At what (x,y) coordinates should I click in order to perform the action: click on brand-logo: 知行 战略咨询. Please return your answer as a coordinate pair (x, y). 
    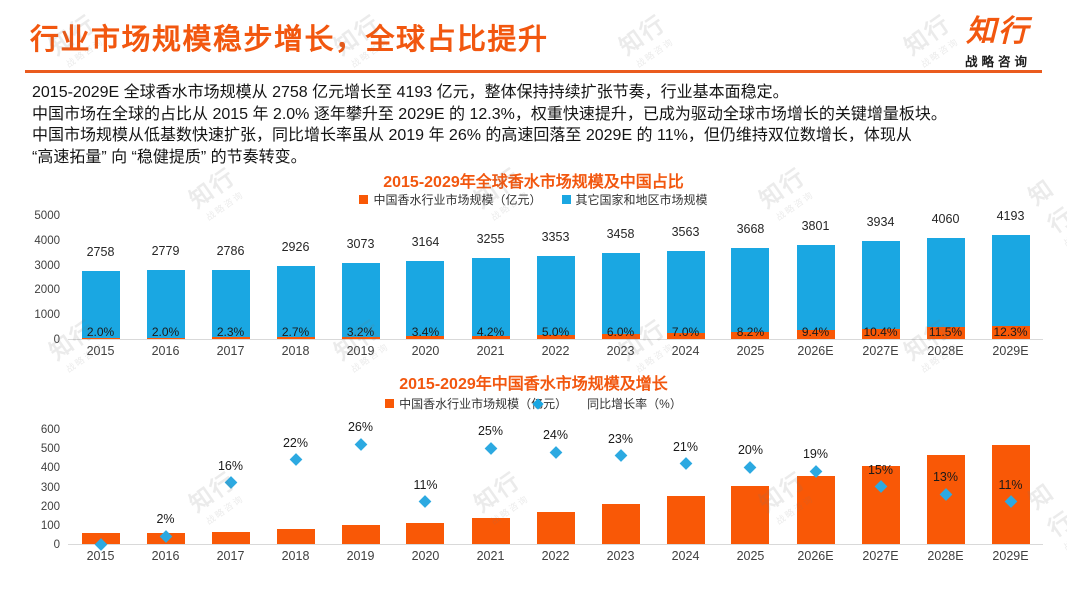
    Looking at the image, I should click on (998, 38).